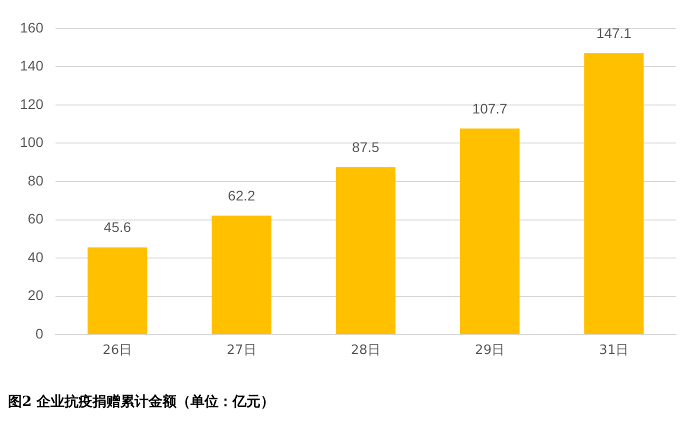 The width and height of the screenshot is (690, 423). What do you see at coordinates (241, 350) in the screenshot?
I see `x-tick-label: 27日` at bounding box center [241, 350].